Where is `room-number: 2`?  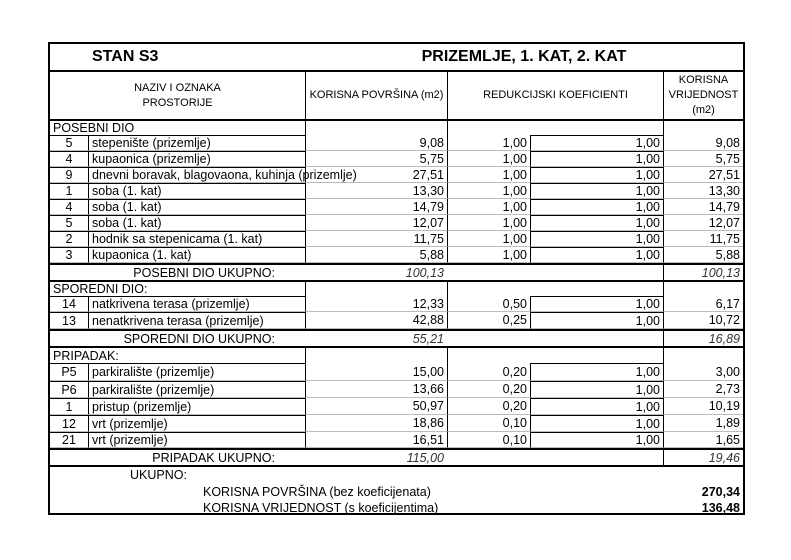
room-number: 2 is located at coordinates (69, 239).